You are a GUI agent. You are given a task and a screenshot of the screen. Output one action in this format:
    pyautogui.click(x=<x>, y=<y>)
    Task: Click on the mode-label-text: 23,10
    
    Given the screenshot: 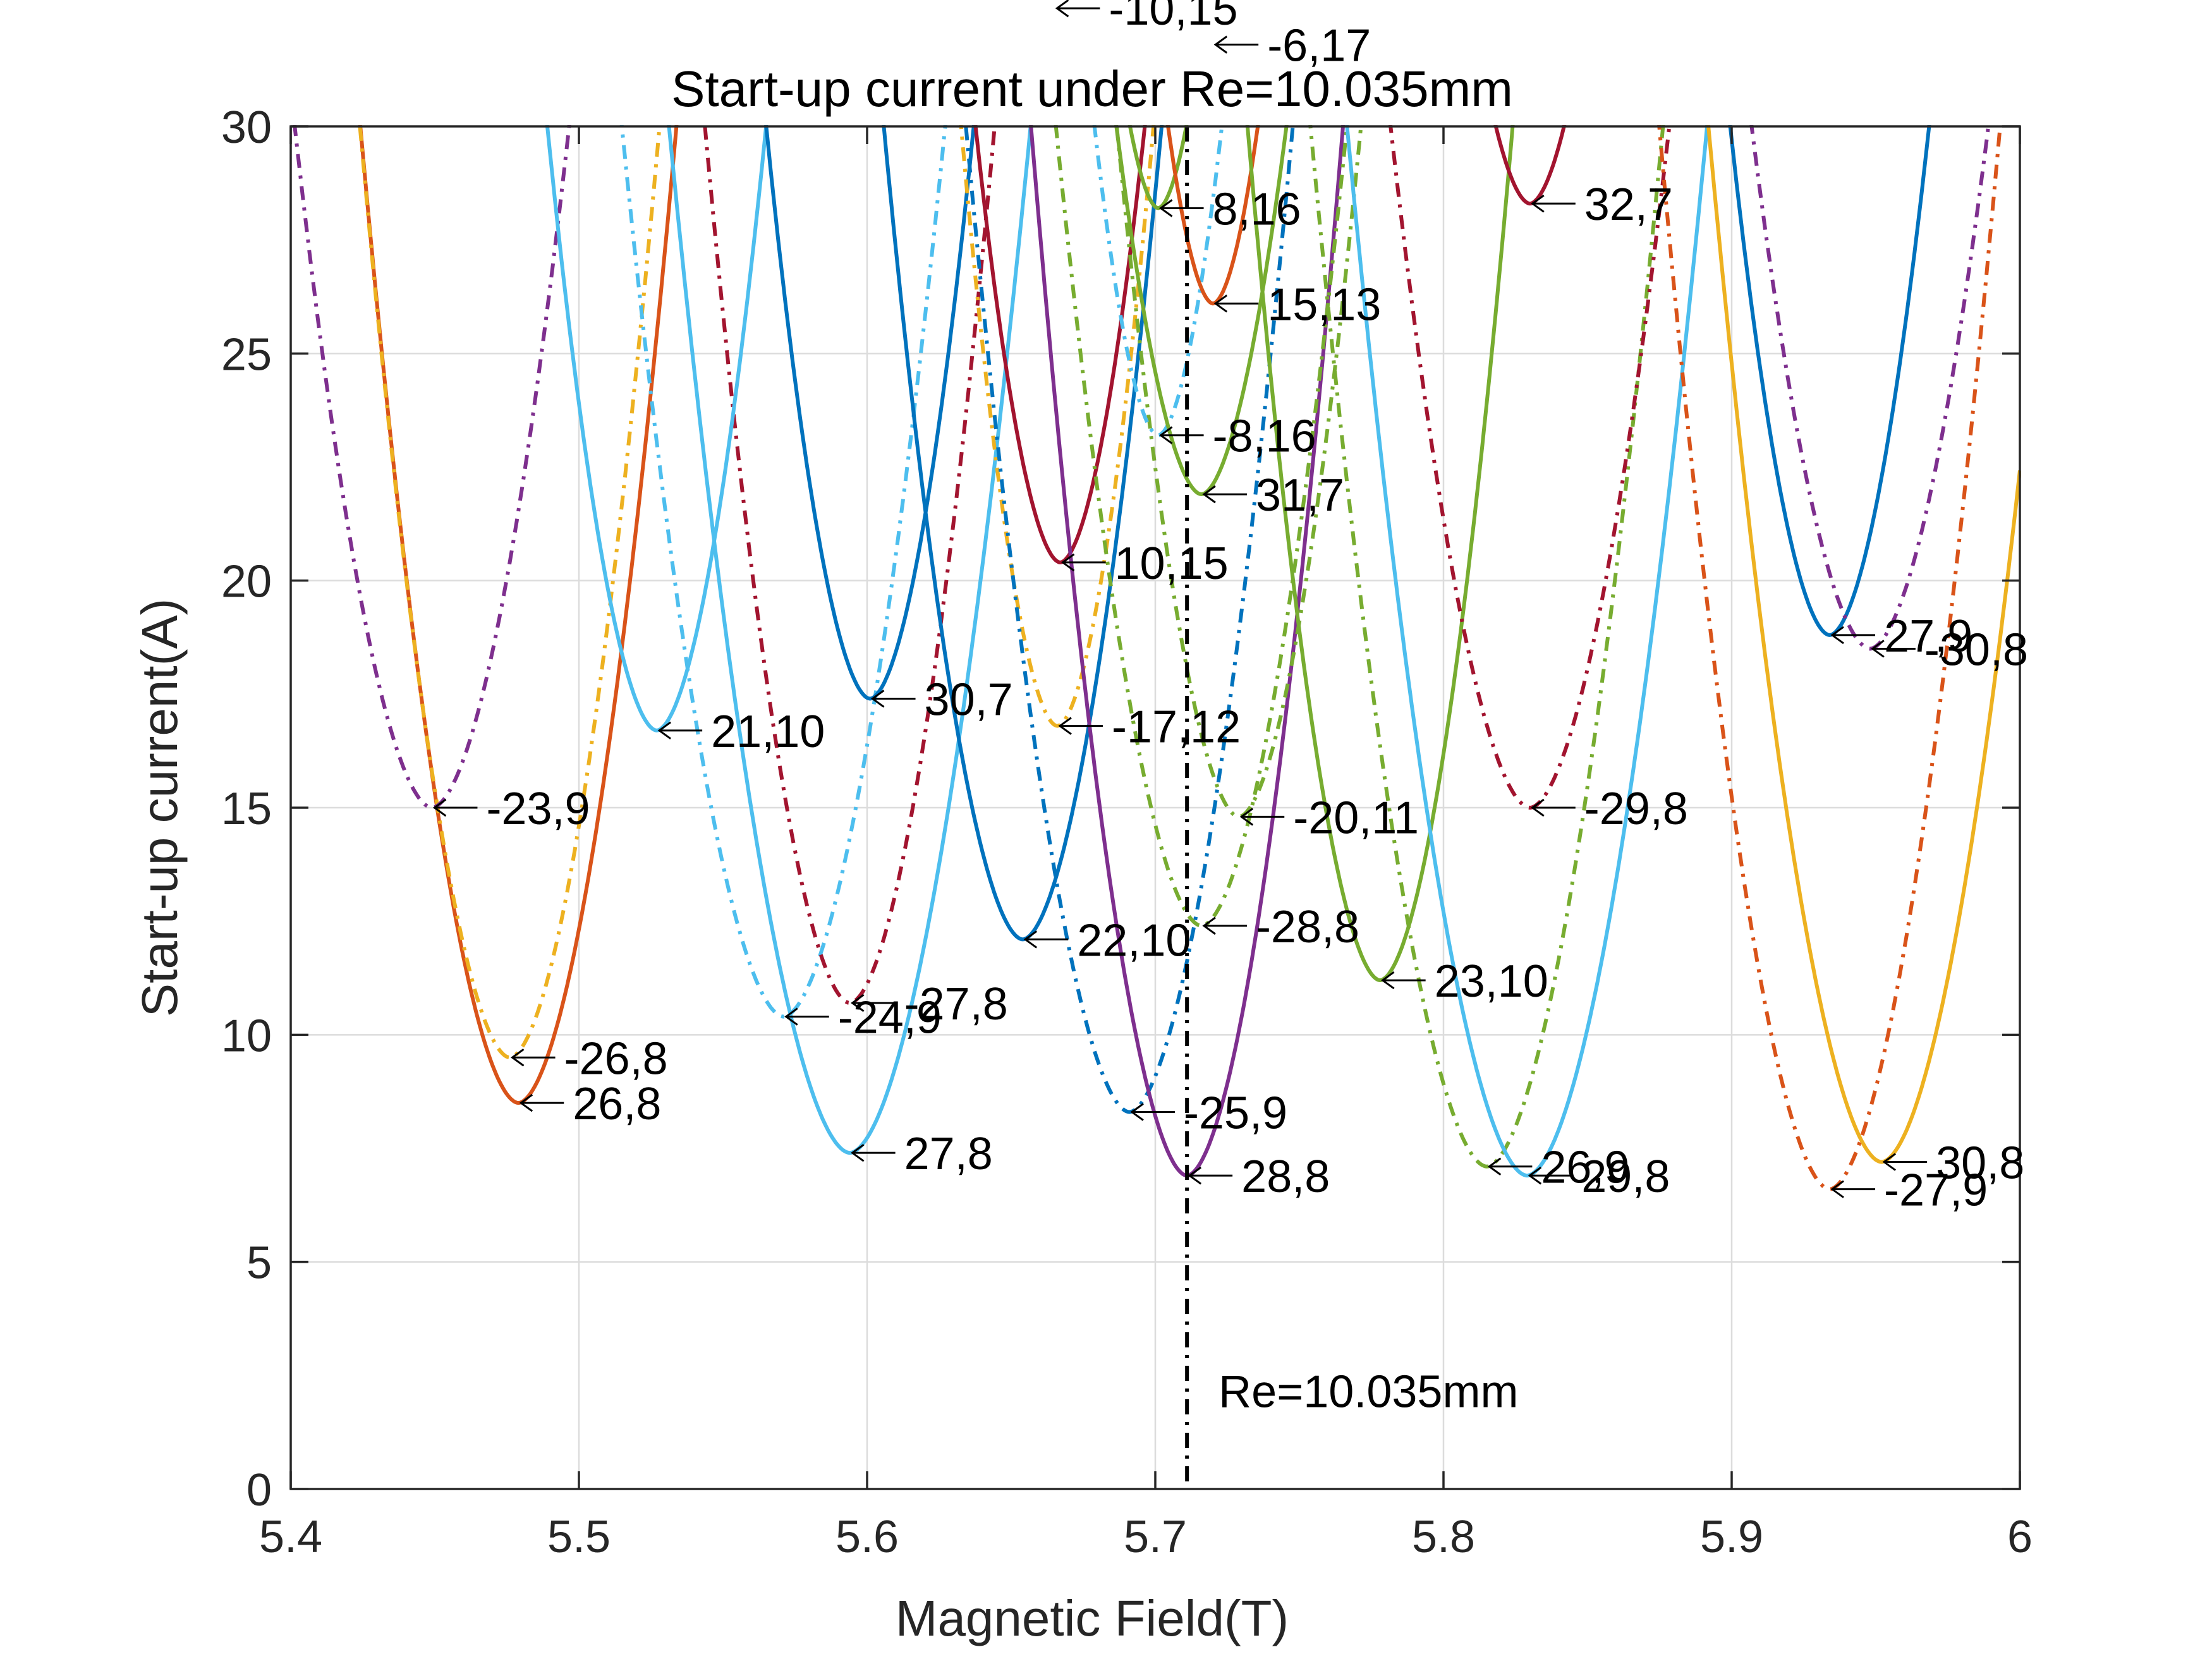 What is the action you would take?
    pyautogui.click(x=1491, y=981)
    